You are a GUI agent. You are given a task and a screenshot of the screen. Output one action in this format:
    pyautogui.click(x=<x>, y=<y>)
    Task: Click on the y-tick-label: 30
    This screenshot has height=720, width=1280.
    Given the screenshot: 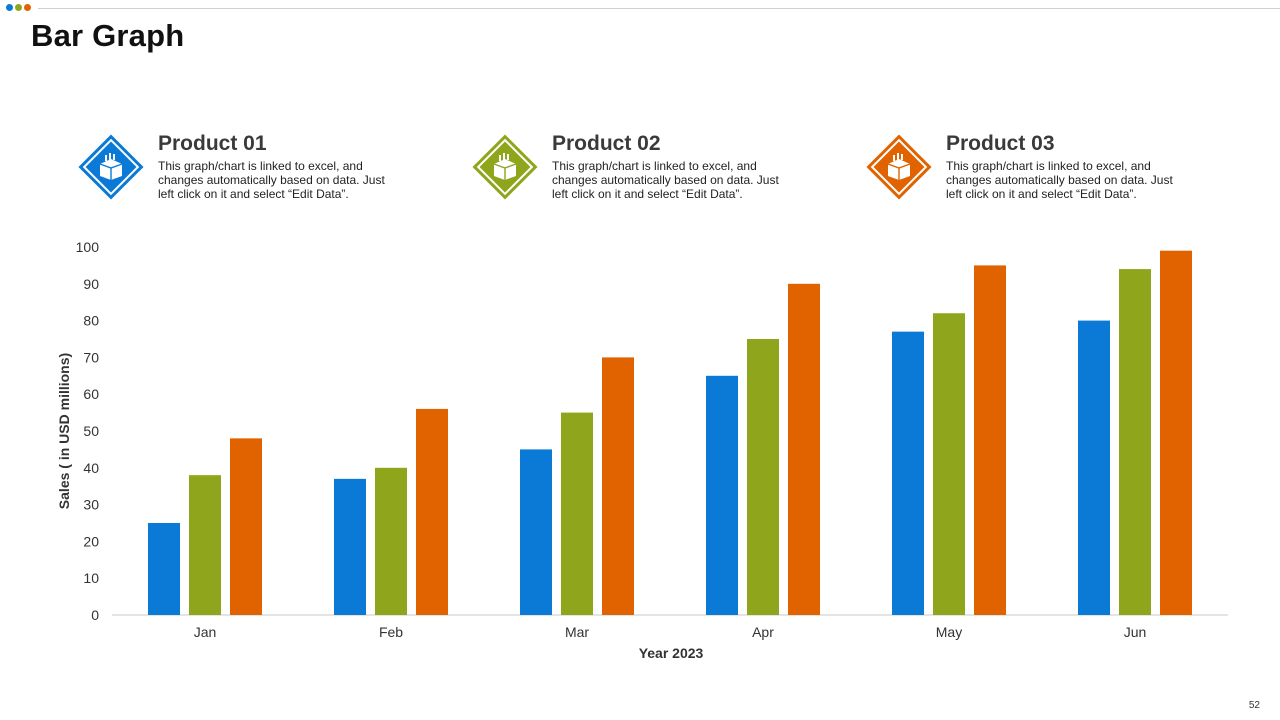 What is the action you would take?
    pyautogui.click(x=91, y=505)
    